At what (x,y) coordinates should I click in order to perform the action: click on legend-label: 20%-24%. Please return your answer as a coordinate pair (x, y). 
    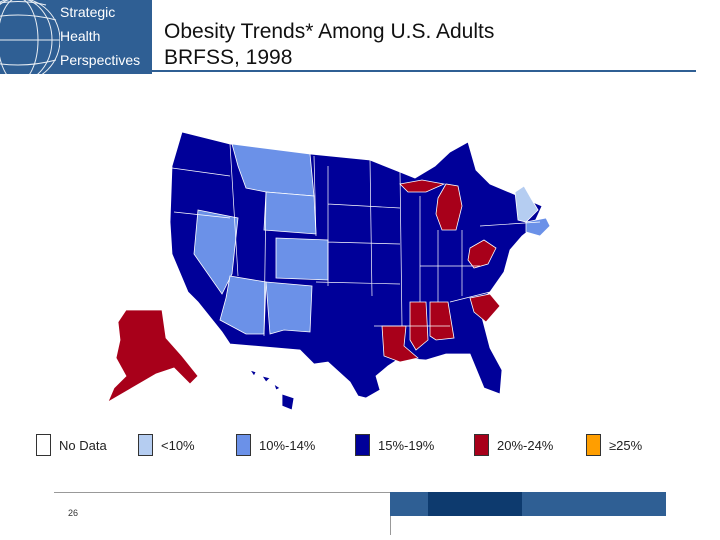
    Looking at the image, I should click on (525, 445).